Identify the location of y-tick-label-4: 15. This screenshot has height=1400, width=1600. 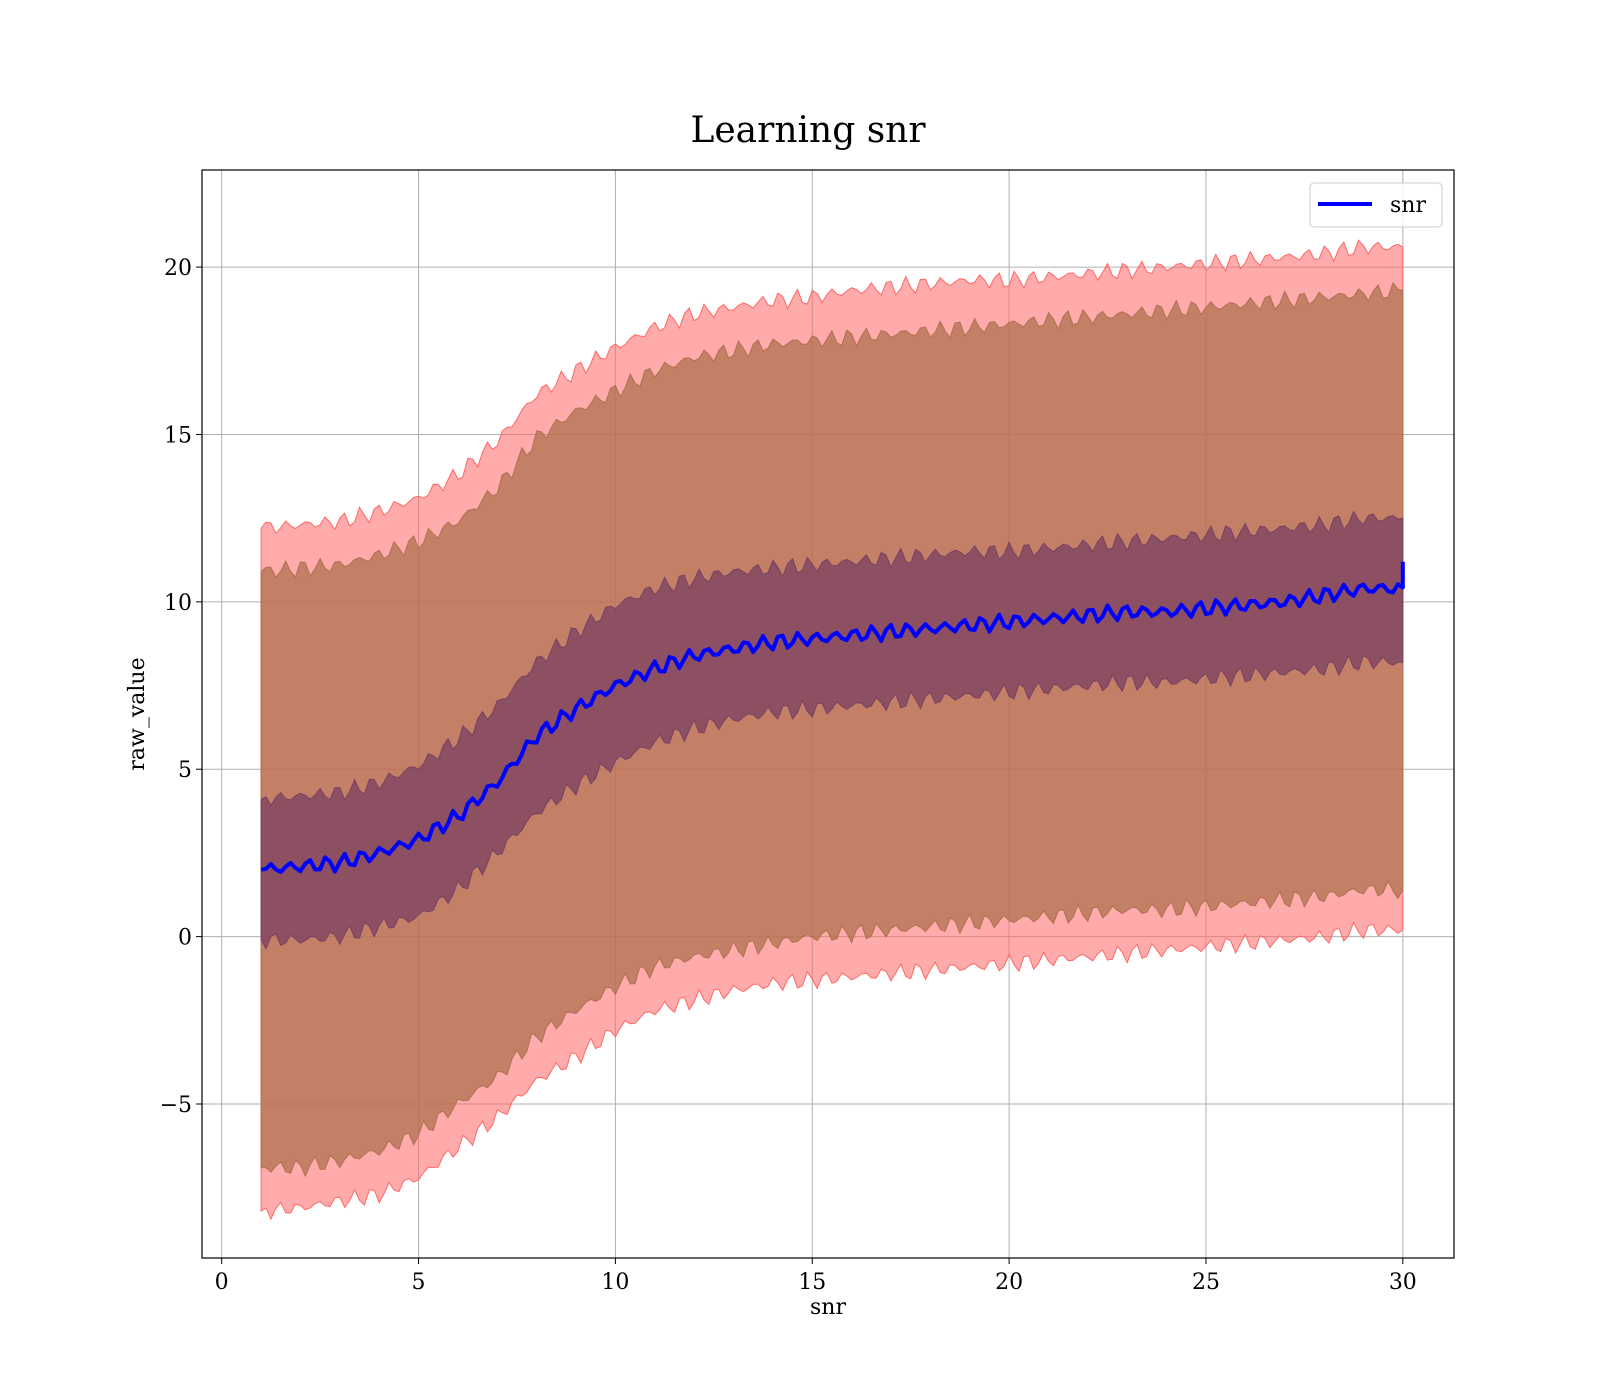
(178, 435).